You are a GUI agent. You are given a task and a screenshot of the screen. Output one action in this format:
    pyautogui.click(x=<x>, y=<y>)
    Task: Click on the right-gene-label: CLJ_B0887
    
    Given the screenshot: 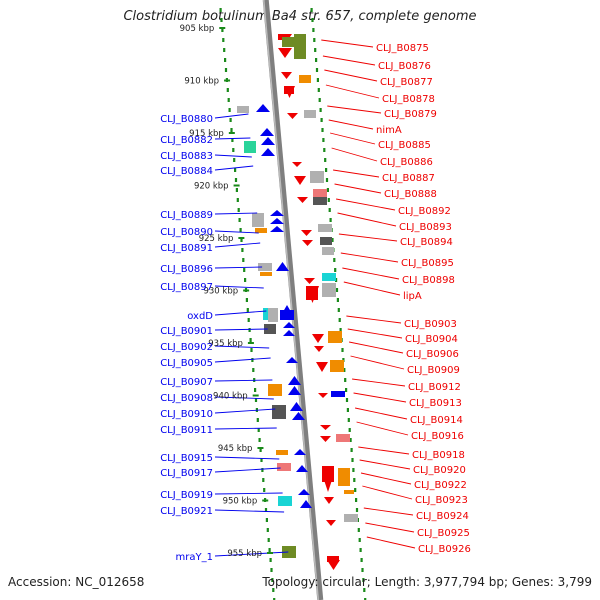 What is the action you would take?
    pyautogui.click(x=408, y=178)
    